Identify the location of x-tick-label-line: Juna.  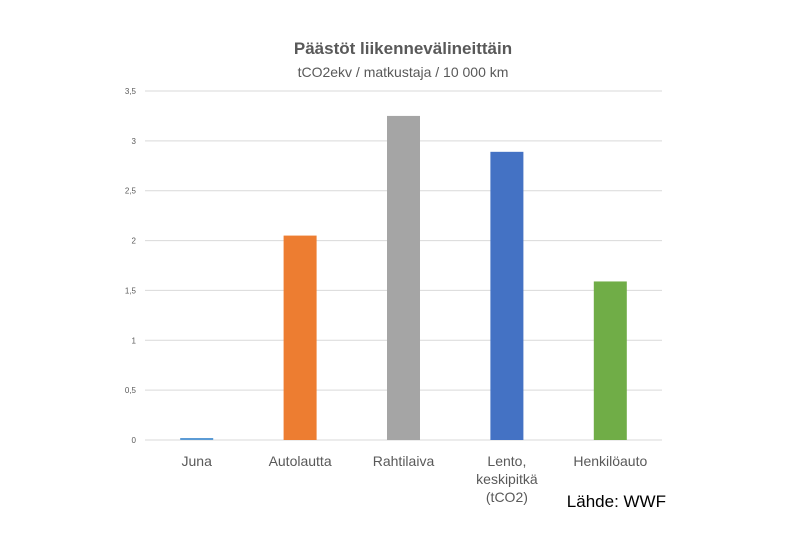
(197, 461).